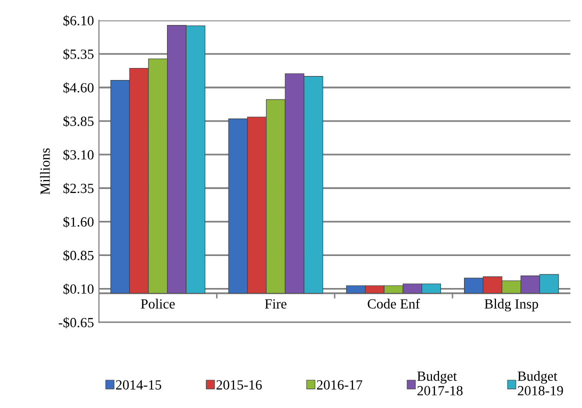  Describe the element at coordinates (440, 383) in the screenshot. I see `legend-label: Budget 2017-18` at that location.